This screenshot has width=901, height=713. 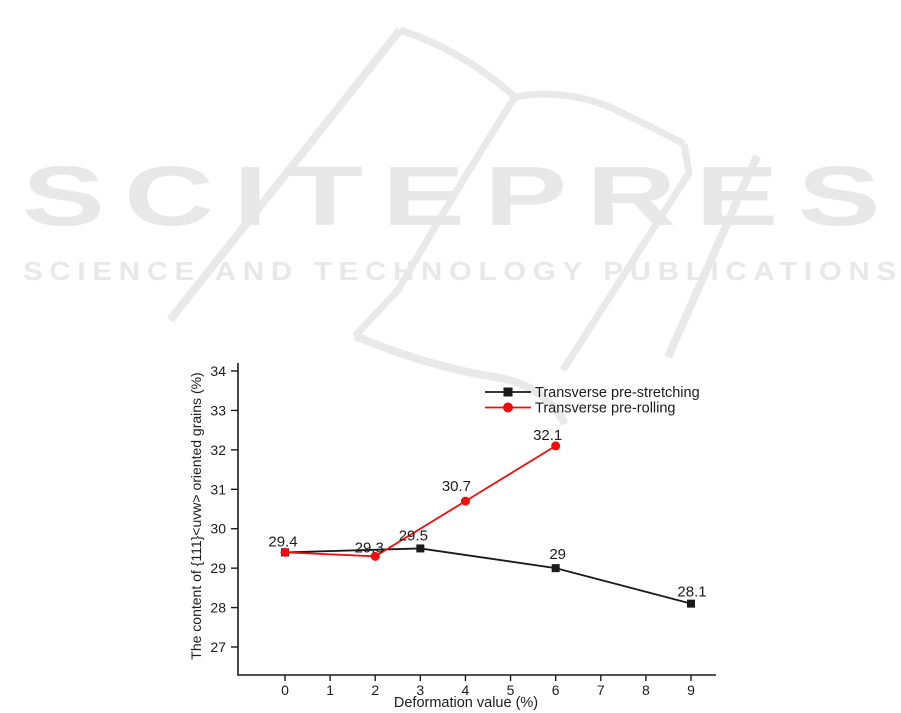 I want to click on data-point-label: 32.1, so click(x=547, y=435).